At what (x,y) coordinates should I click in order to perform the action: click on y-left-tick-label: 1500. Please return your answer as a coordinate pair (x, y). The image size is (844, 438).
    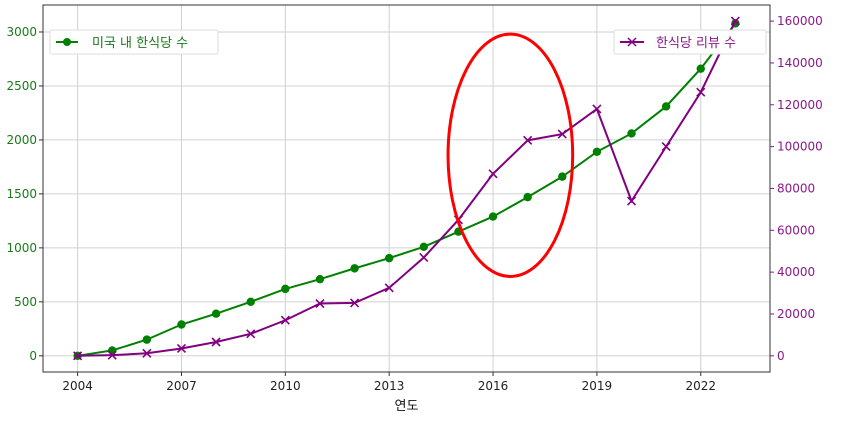
    Looking at the image, I should click on (21, 194).